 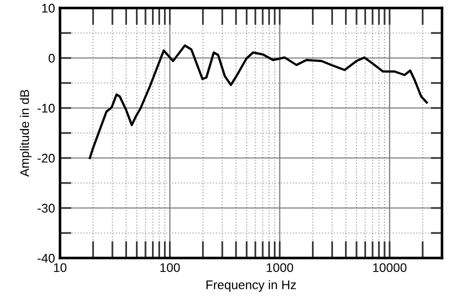 What do you see at coordinates (60, 267) in the screenshot?
I see `x-tick-label: 10` at bounding box center [60, 267].